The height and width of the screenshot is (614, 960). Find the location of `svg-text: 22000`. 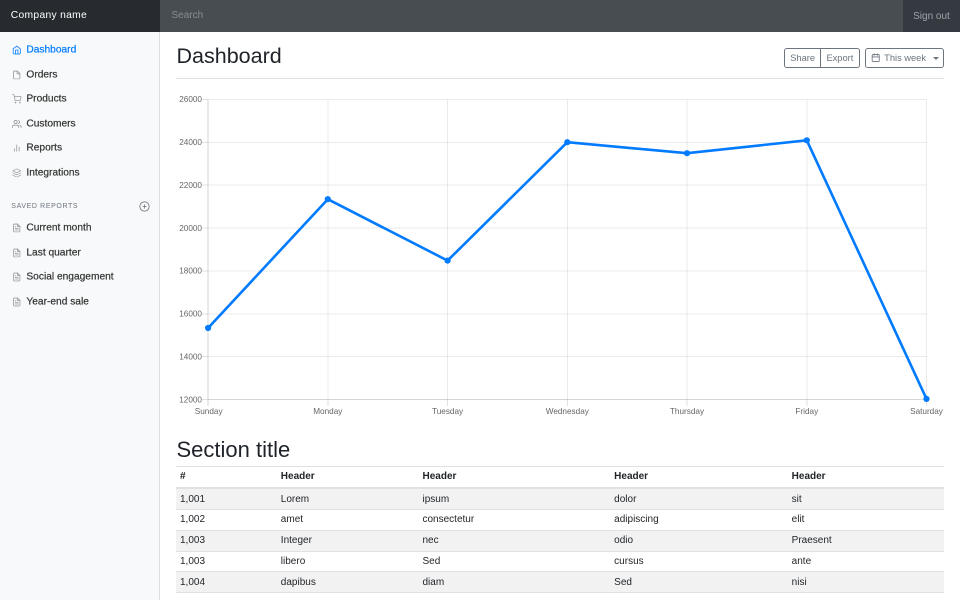

svg-text: 22000 is located at coordinates (190, 185).